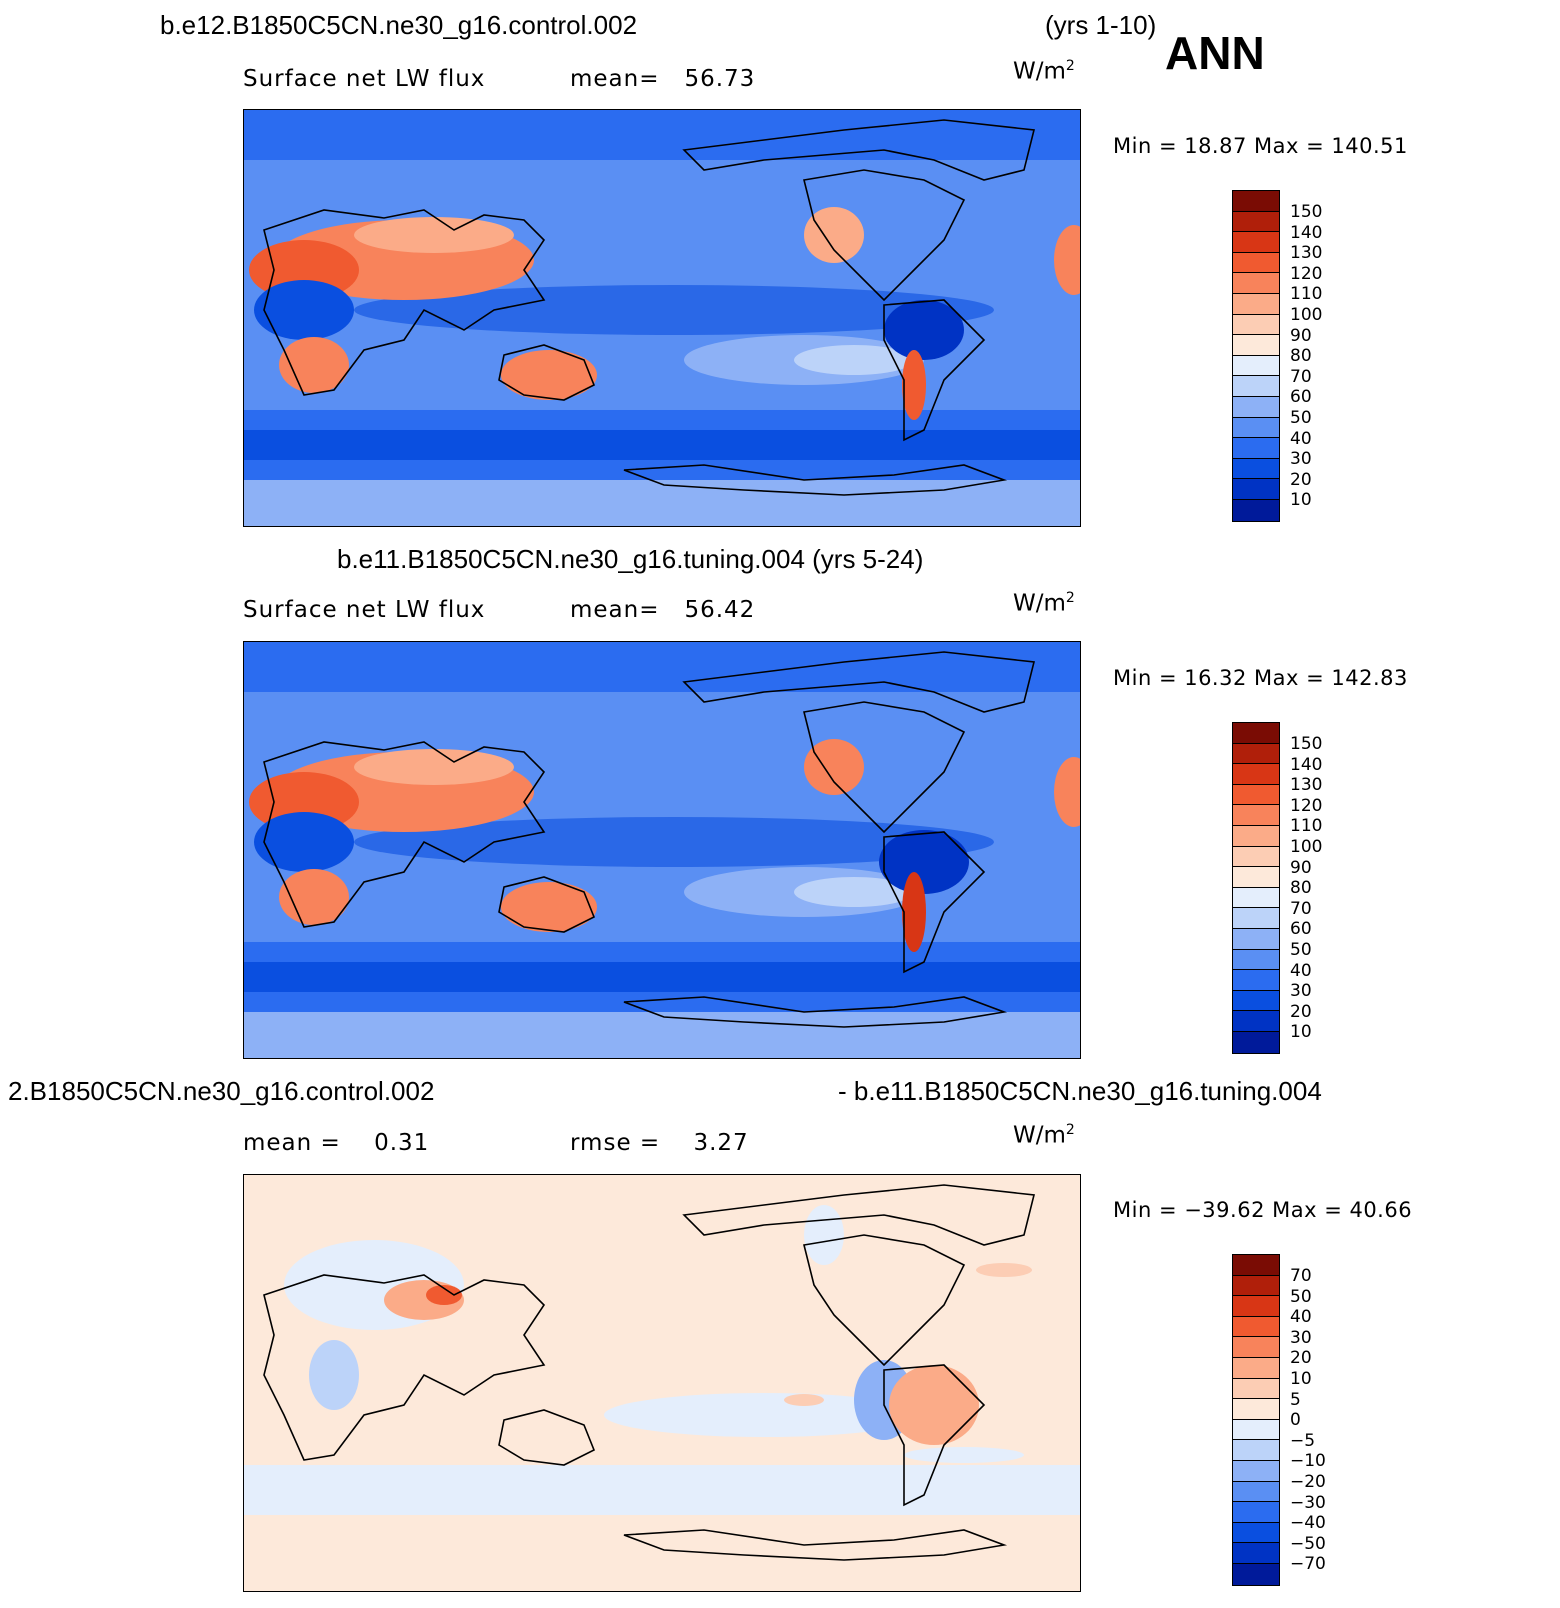  What do you see at coordinates (663, 79) in the screenshot?
I see `panel1-mean-label: mean= 56.73` at bounding box center [663, 79].